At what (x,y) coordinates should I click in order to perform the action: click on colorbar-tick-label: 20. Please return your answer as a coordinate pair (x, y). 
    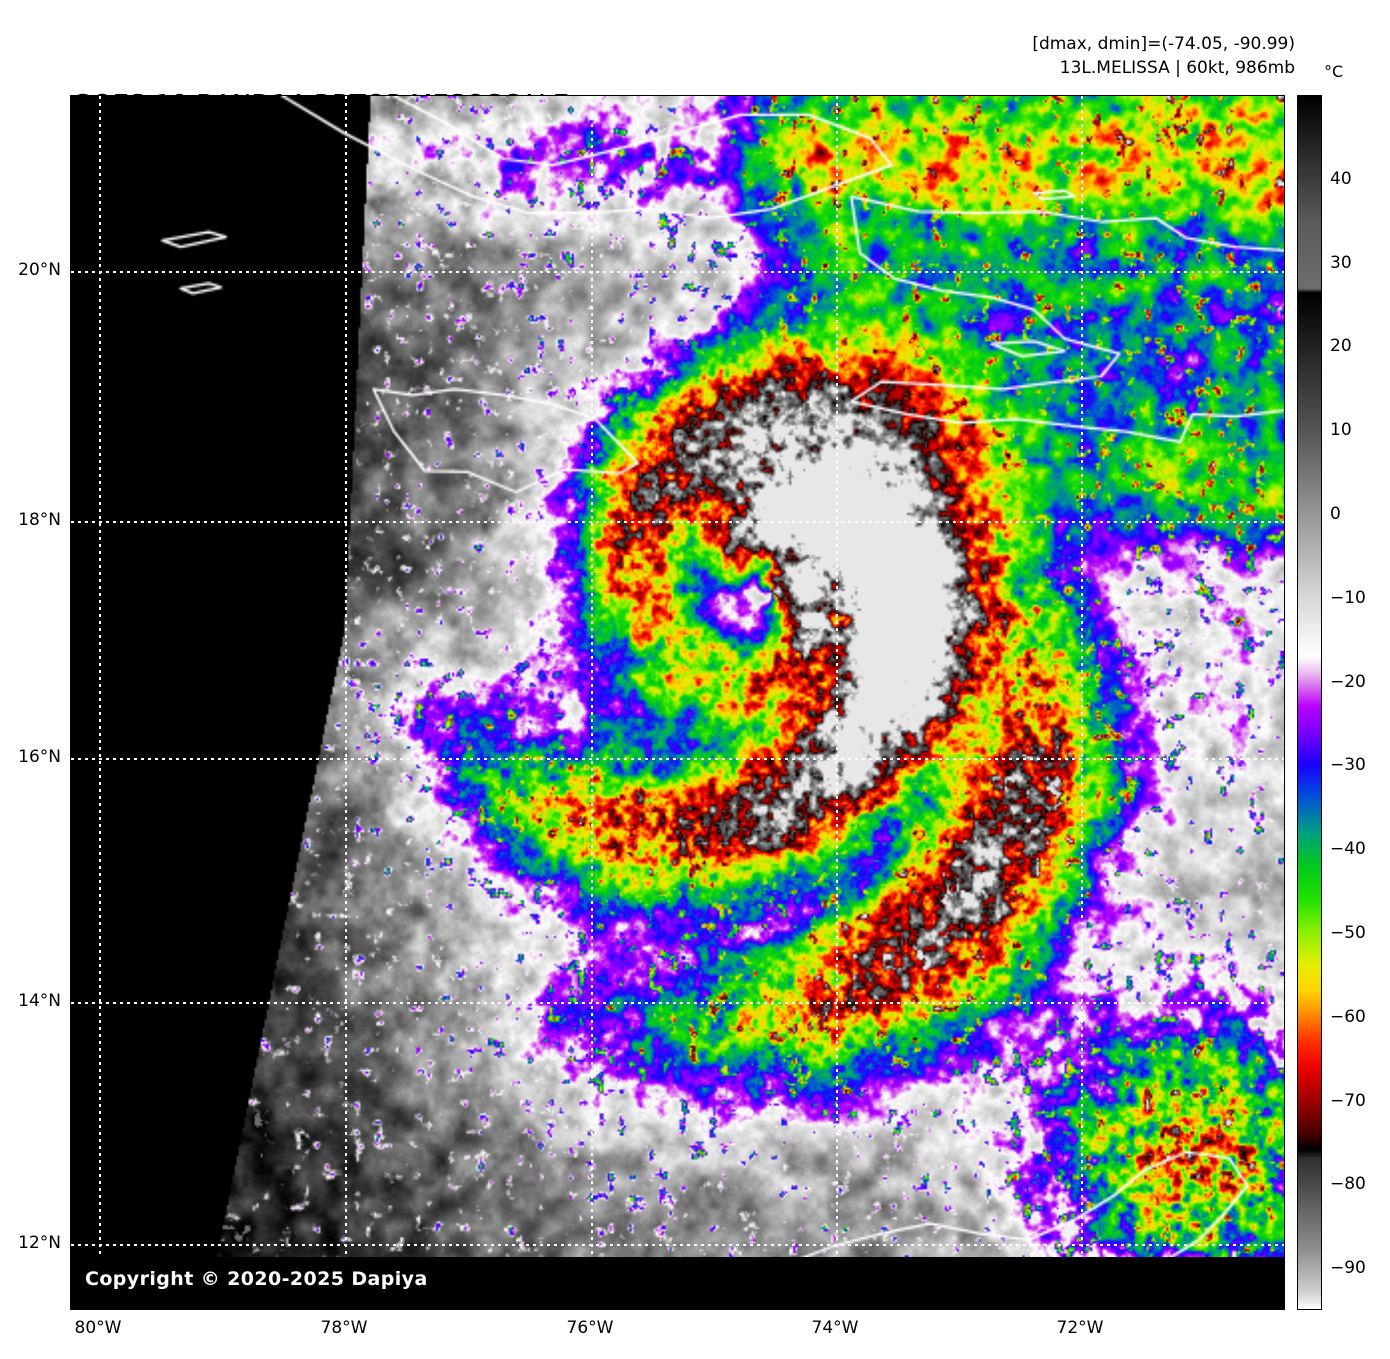
    Looking at the image, I should click on (1341, 346).